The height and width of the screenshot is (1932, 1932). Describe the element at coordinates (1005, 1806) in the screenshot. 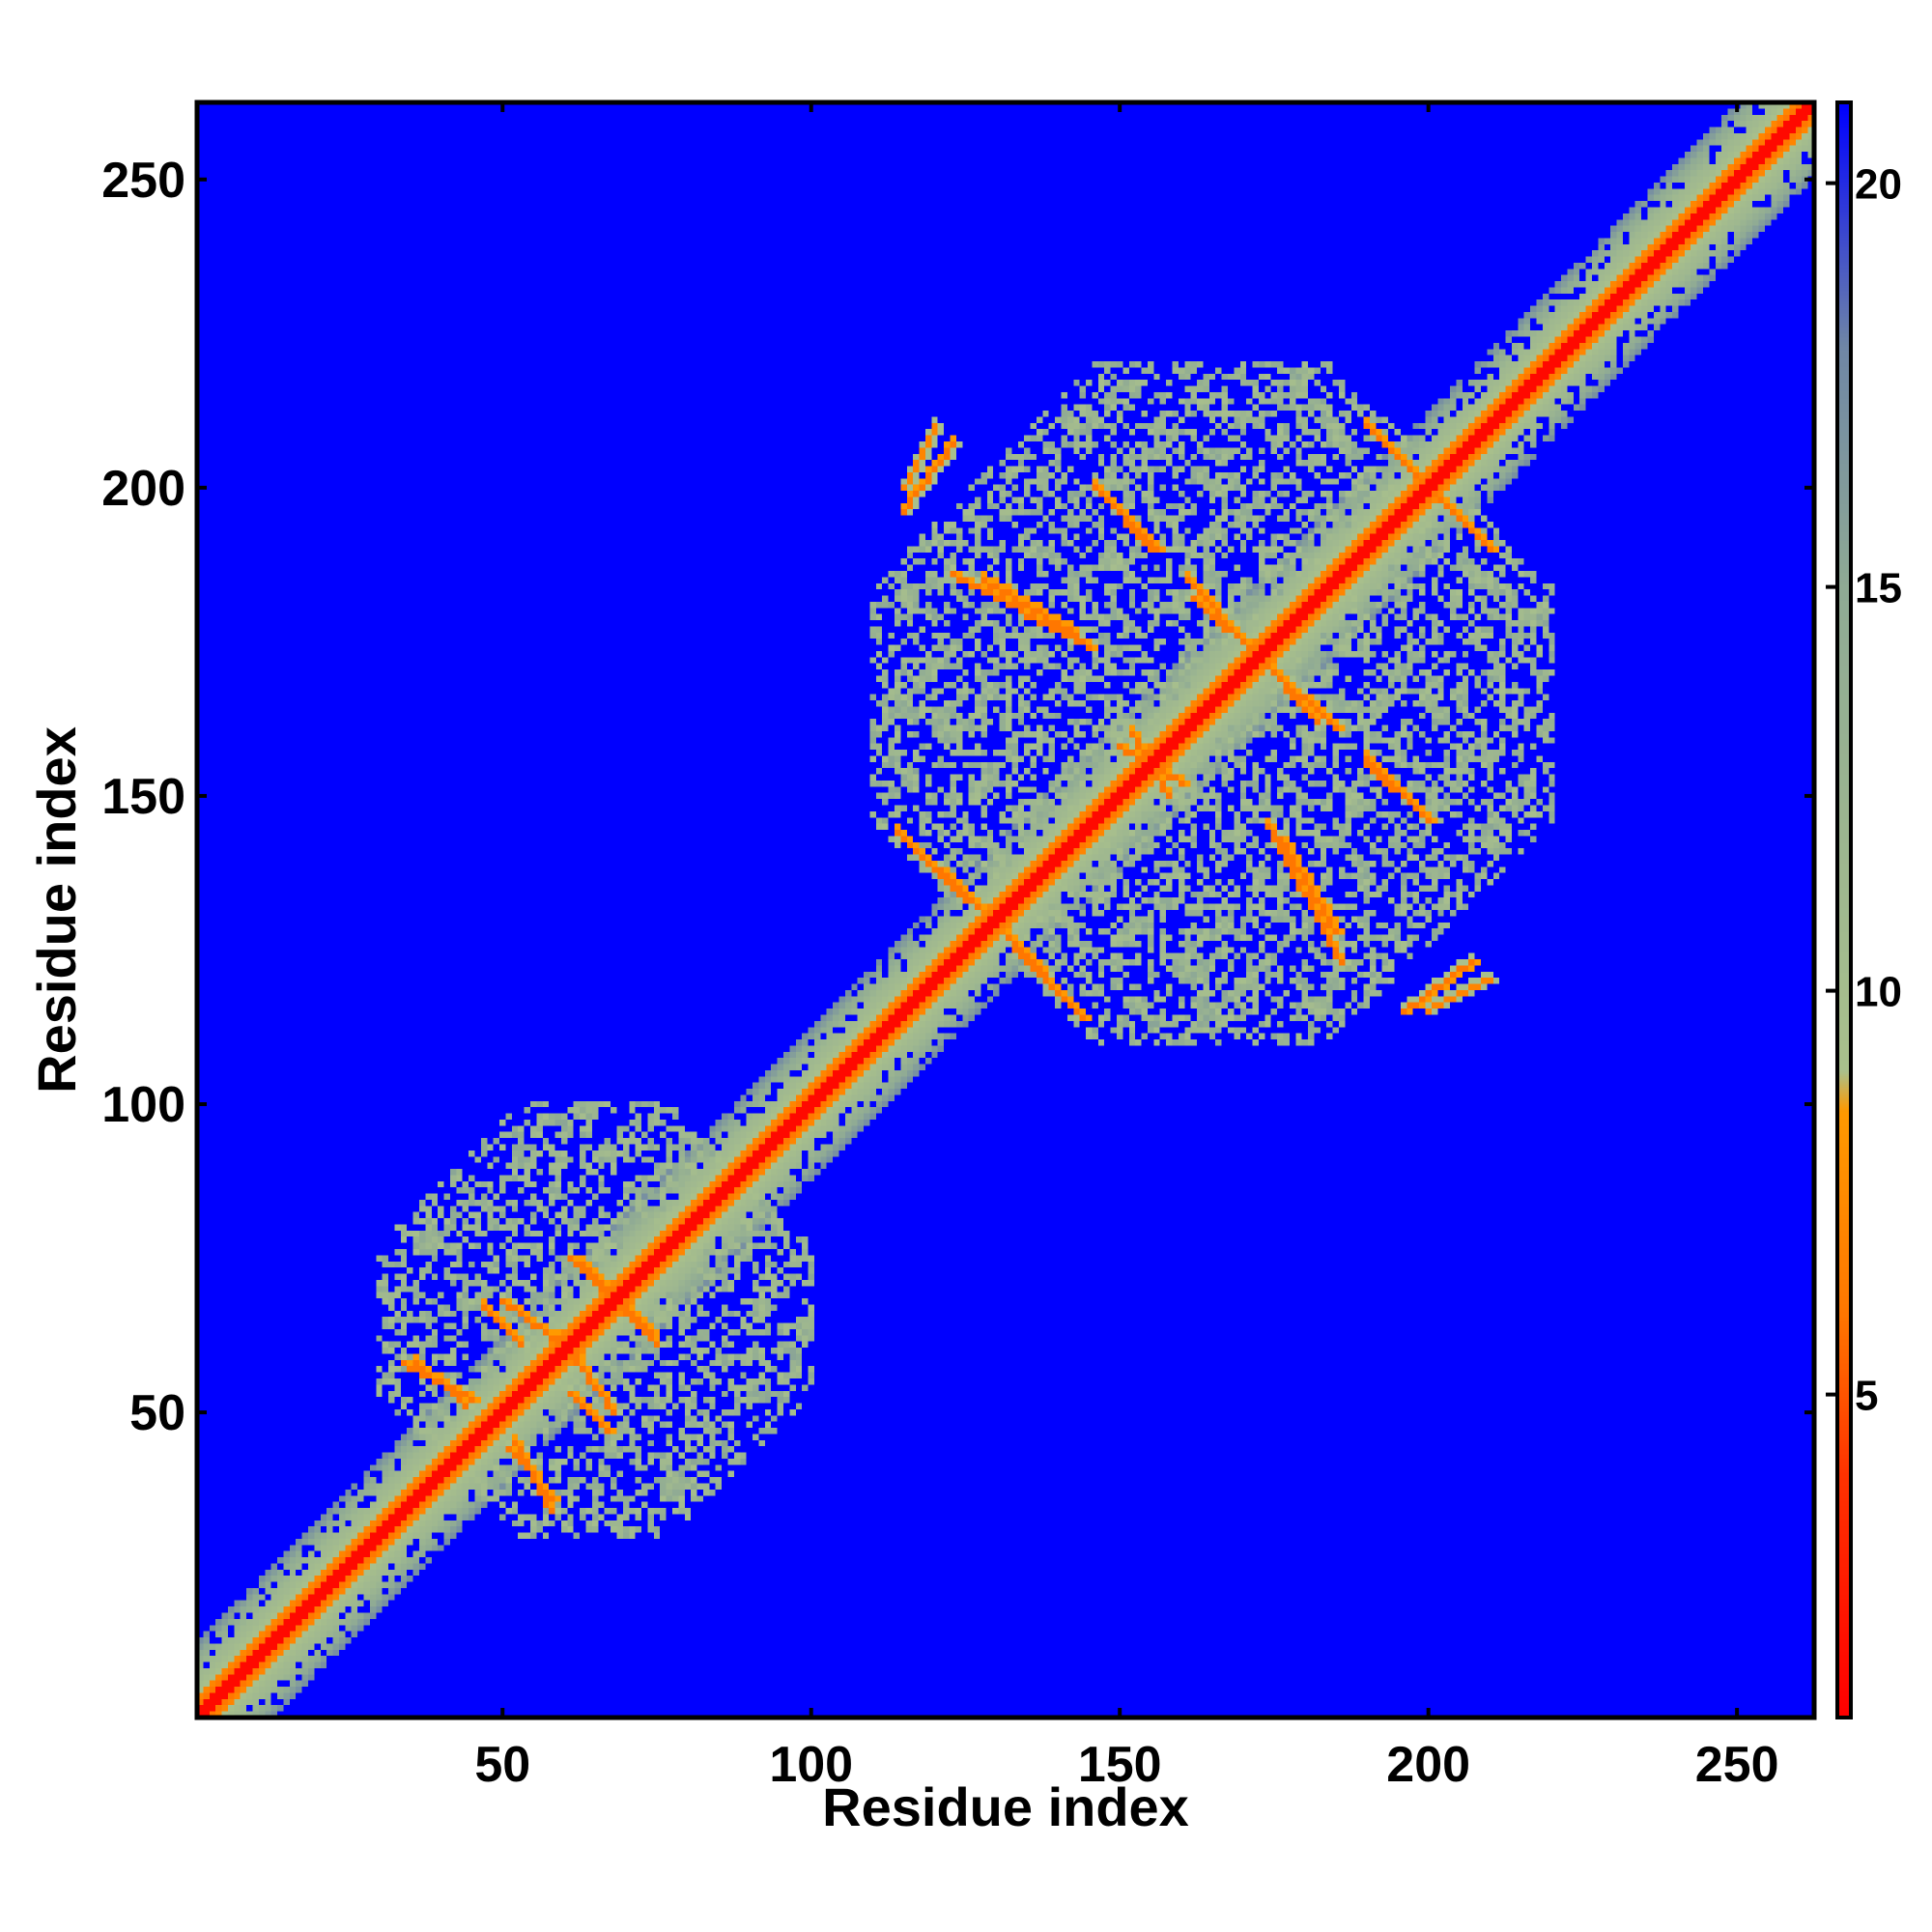

I see `x-axis-title: Residue index` at that location.